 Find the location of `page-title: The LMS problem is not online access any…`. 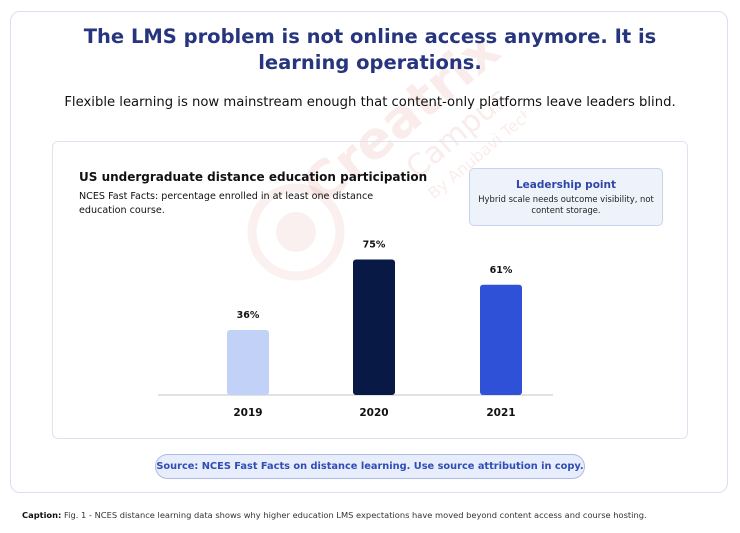

page-title: The LMS problem is not online access any… is located at coordinates (370, 49).